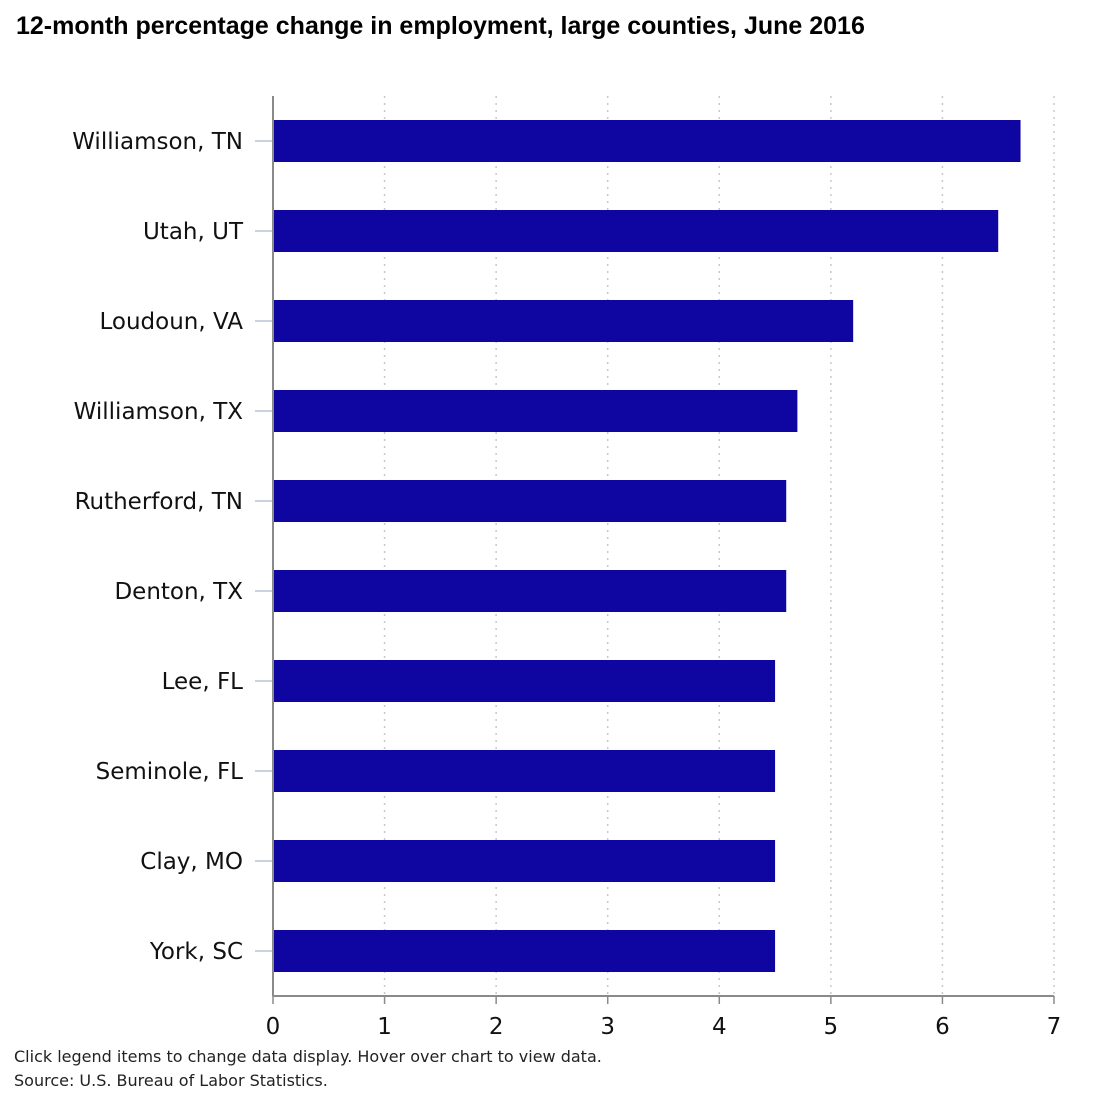 This screenshot has height=1114, width=1104. I want to click on x-tick-label: 3, so click(607, 1027).